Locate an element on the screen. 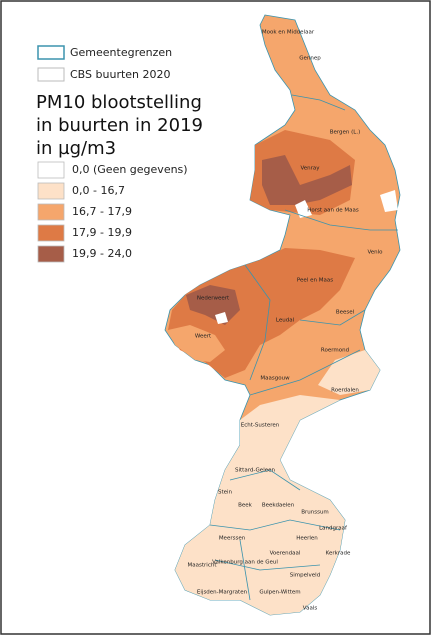 This screenshot has width=431, height=639. municipality-label: Maastricht is located at coordinates (203, 566).